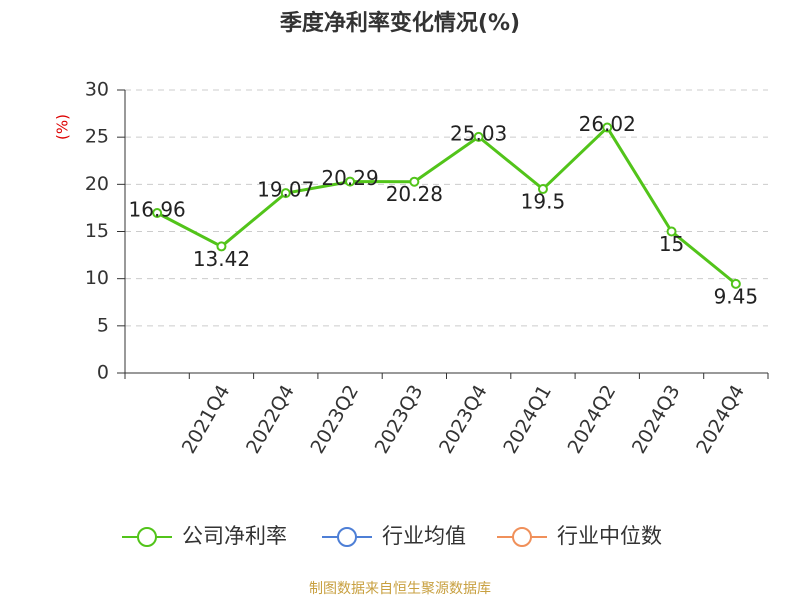  I want to click on data-label: 13.42, so click(221, 259).